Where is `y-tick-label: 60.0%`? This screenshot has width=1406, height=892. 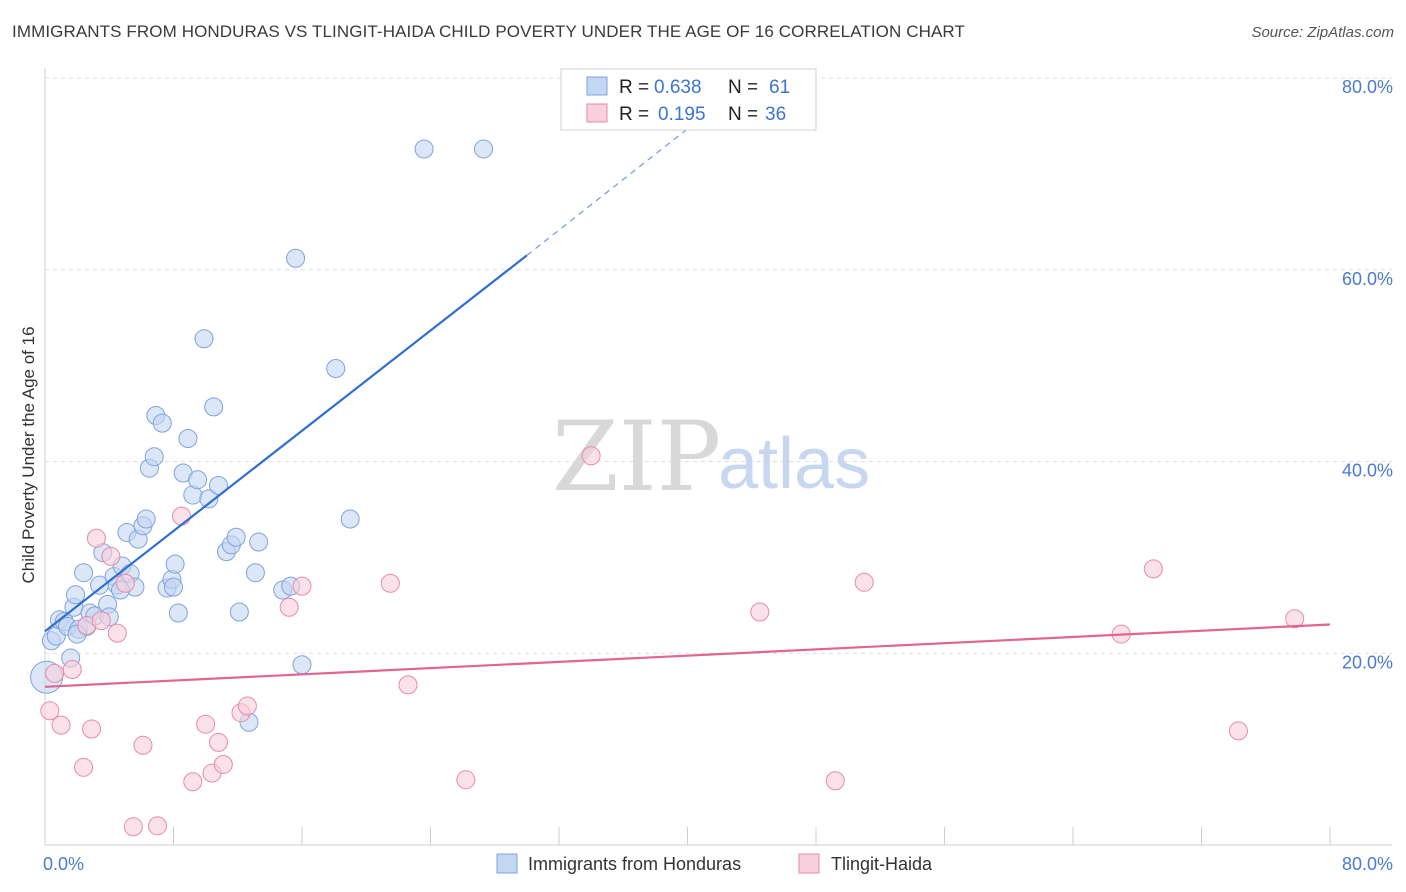 y-tick-label: 60.0% is located at coordinates (1367, 279).